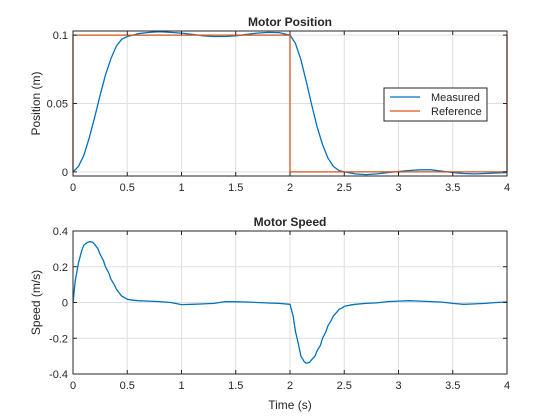 This screenshot has width=560, height=420. What do you see at coordinates (290, 188) in the screenshot?
I see `position-x-tick-label: 2` at bounding box center [290, 188].